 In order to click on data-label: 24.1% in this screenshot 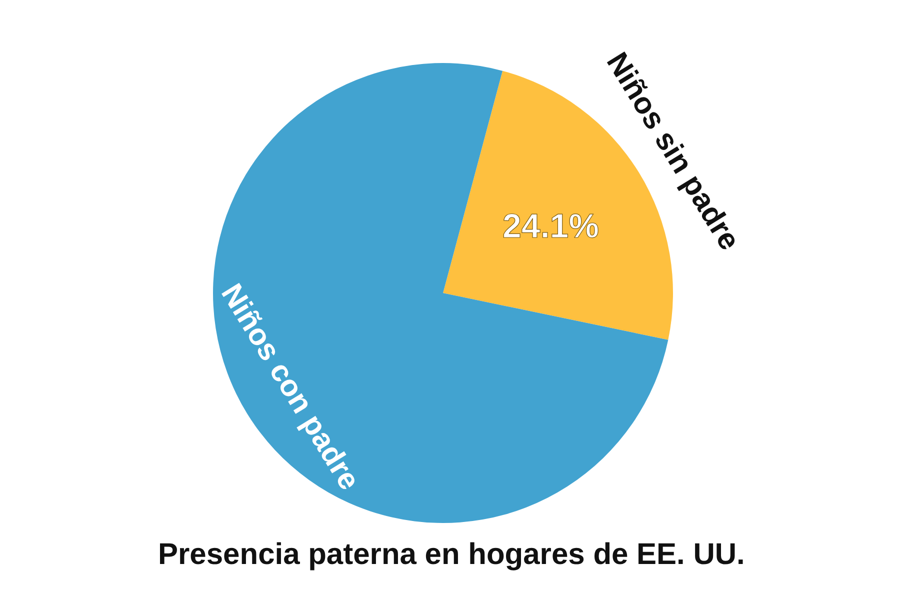, I will do `click(550, 227)`.